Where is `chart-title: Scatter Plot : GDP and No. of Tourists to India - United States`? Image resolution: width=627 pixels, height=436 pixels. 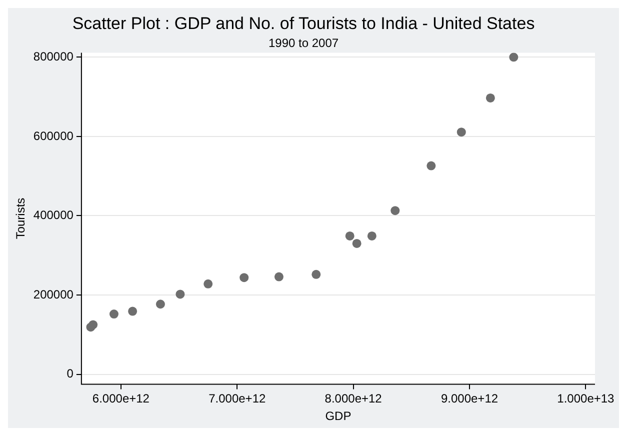 chart-title: Scatter Plot : GDP and No. of Tourists to India - United States is located at coordinates (303, 23).